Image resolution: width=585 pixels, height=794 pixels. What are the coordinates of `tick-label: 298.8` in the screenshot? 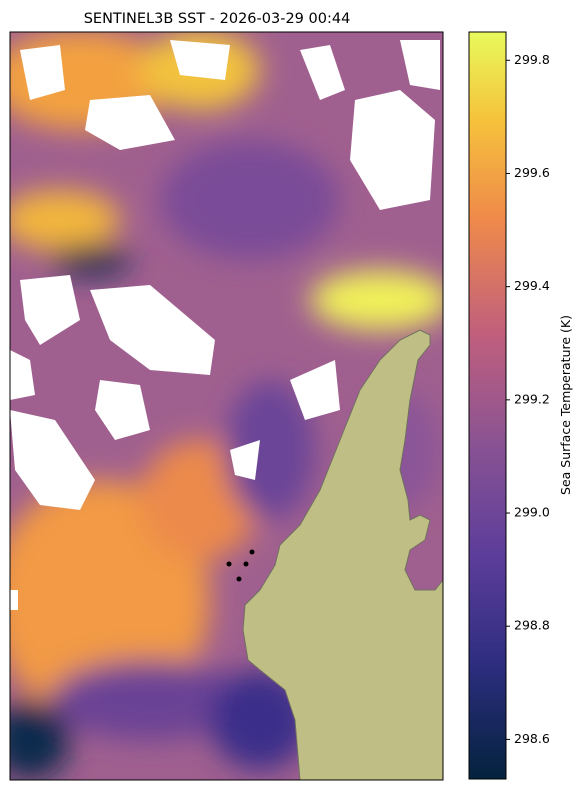 It's located at (532, 625).